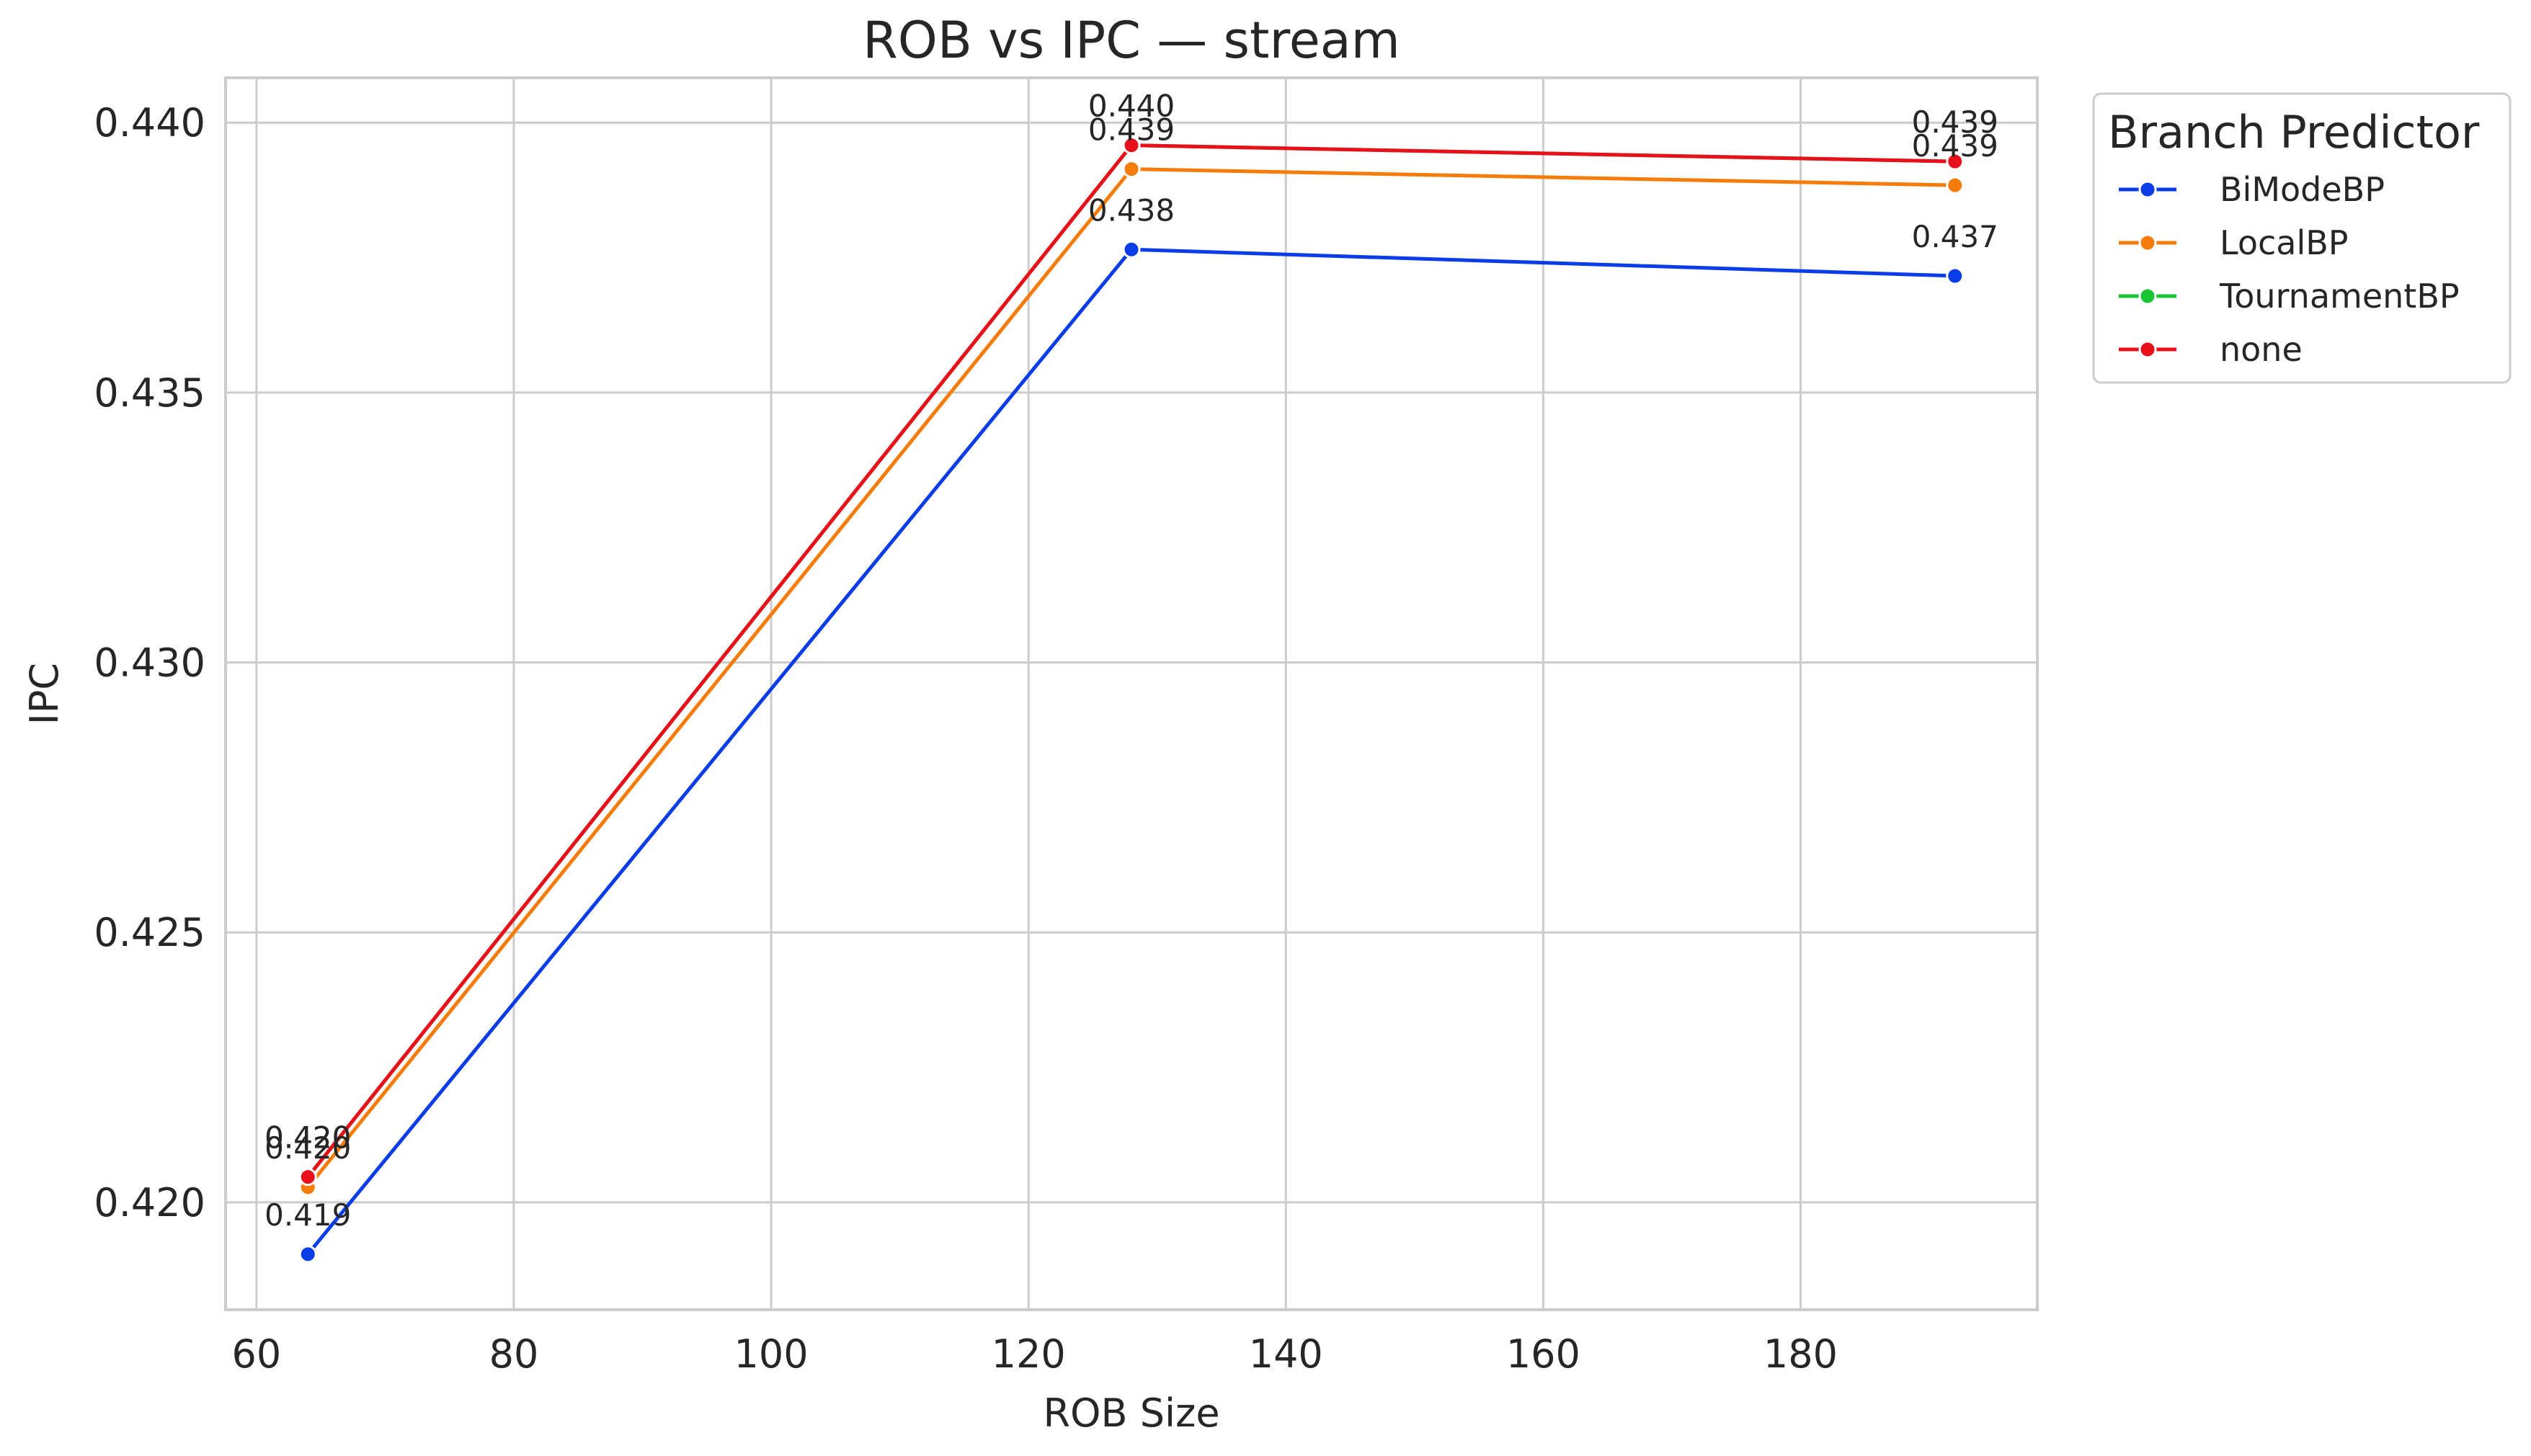 This screenshot has height=1456, width=2531. I want to click on y-tick-label: 0.430, so click(149, 663).